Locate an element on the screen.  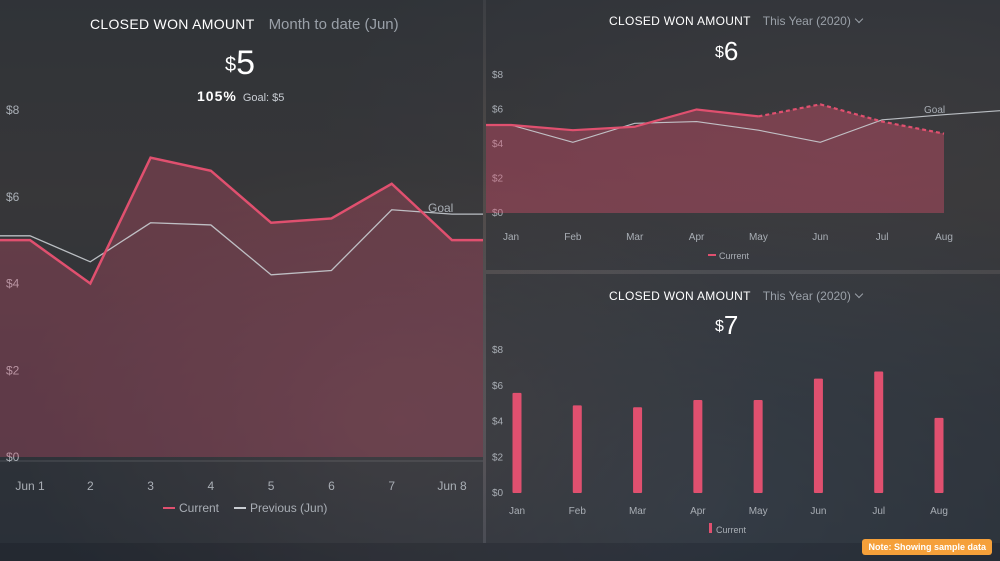
top-right-widget-title: CLOSED WON AMOUNT is located at coordinates (680, 21).